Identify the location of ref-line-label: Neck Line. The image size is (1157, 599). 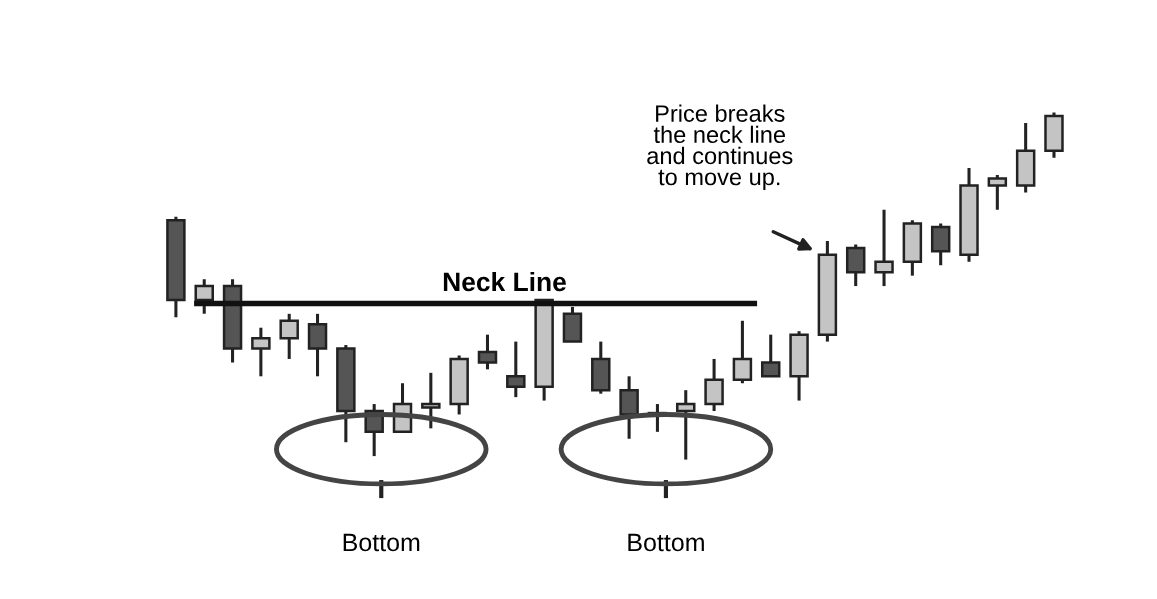
(504, 281).